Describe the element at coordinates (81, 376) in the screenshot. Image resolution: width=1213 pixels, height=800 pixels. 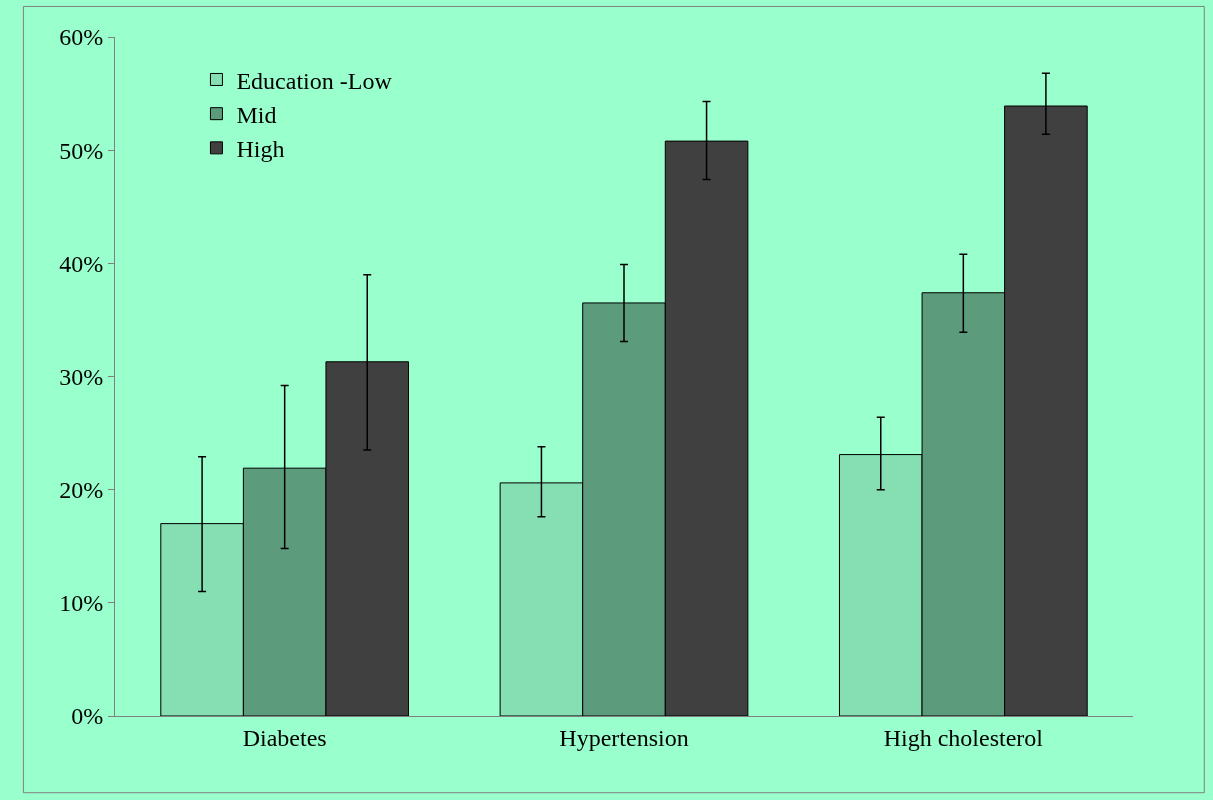
I see `y-tick-label: 30%` at that location.